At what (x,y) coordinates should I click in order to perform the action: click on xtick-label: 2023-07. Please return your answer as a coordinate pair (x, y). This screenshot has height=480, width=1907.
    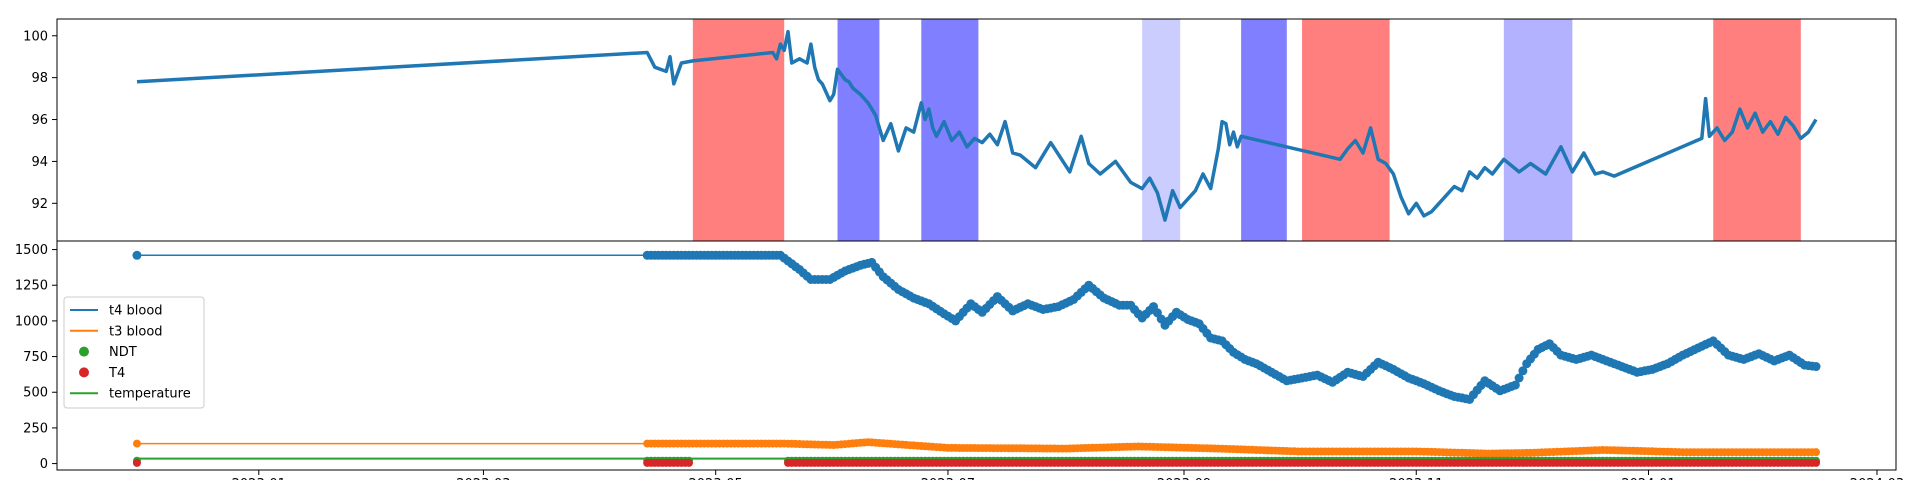
    Looking at the image, I should click on (948, 478).